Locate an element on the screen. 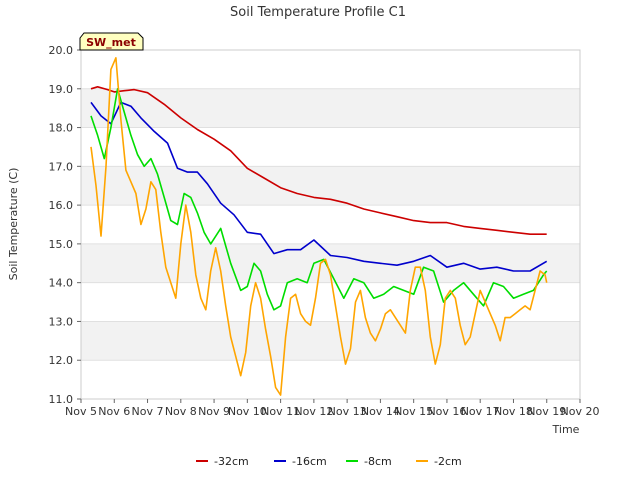 Image resolution: width=640 pixels, height=480 pixels. x-tick-label: Nov 15 is located at coordinates (413, 411).